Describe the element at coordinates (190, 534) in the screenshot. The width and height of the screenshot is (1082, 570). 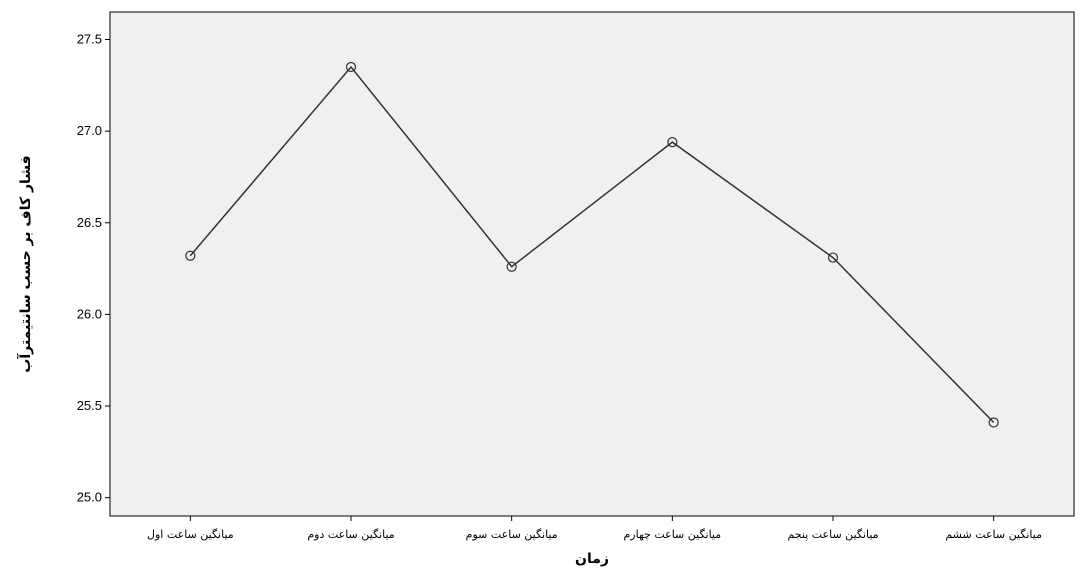
I see `x-tick-label: میانگین ساعت اول` at that location.